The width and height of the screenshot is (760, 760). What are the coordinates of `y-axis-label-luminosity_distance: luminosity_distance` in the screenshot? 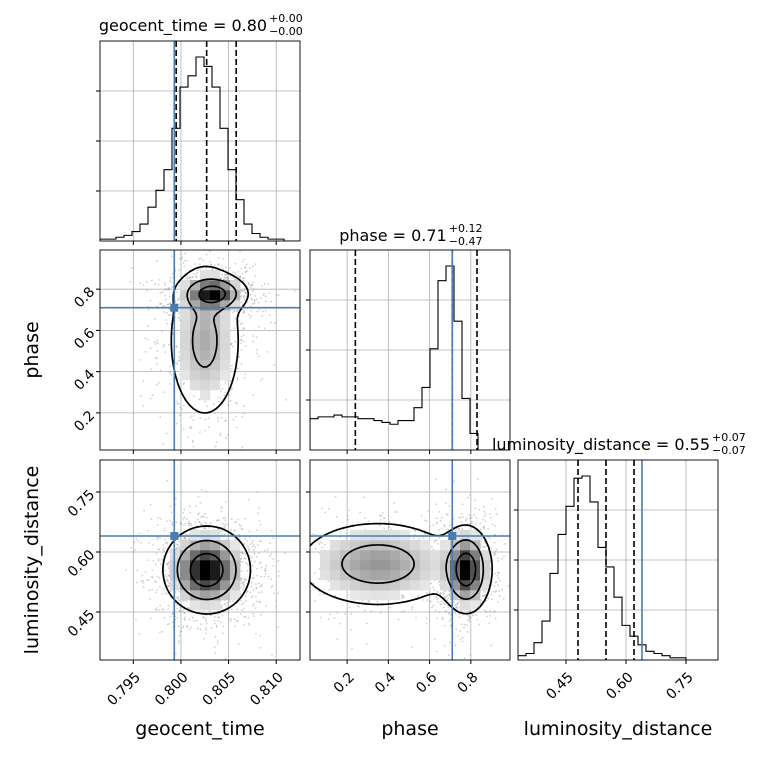 It's located at (32, 560).